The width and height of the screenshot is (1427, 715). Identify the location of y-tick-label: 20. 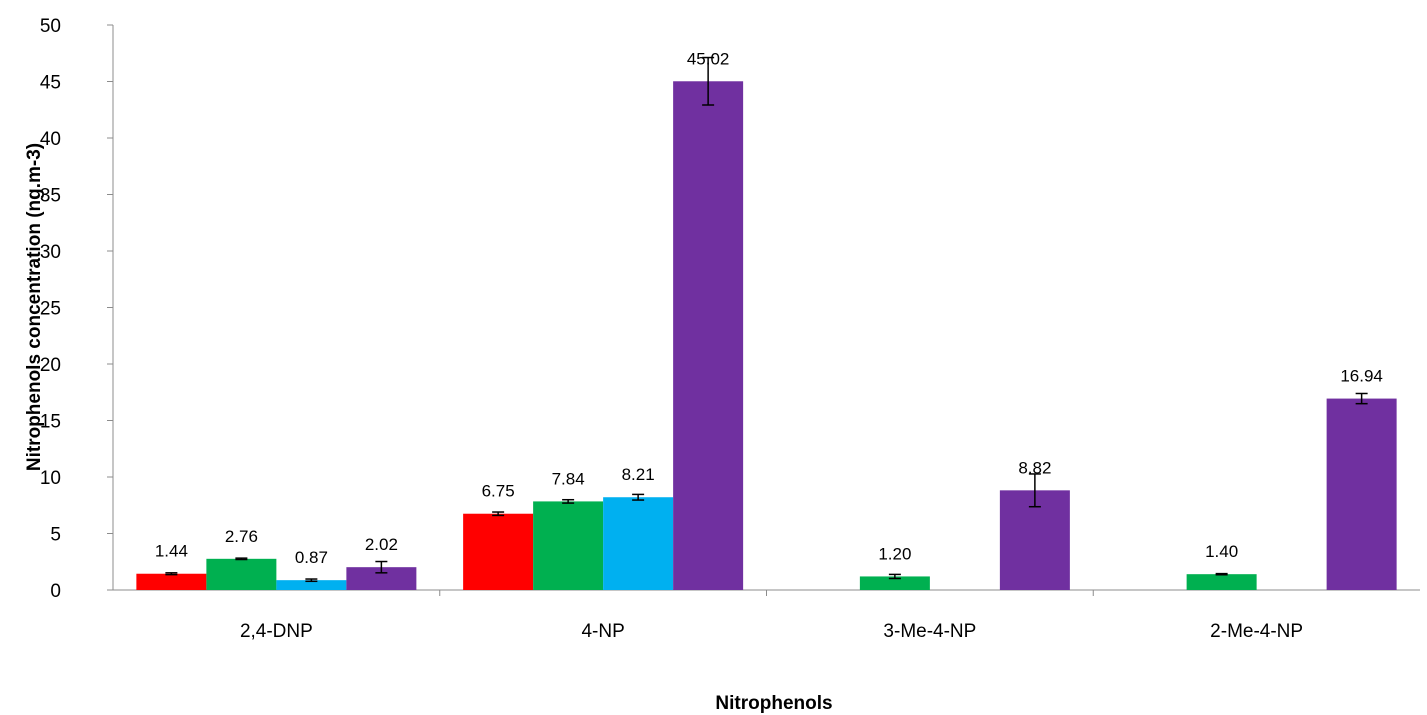
(50, 365).